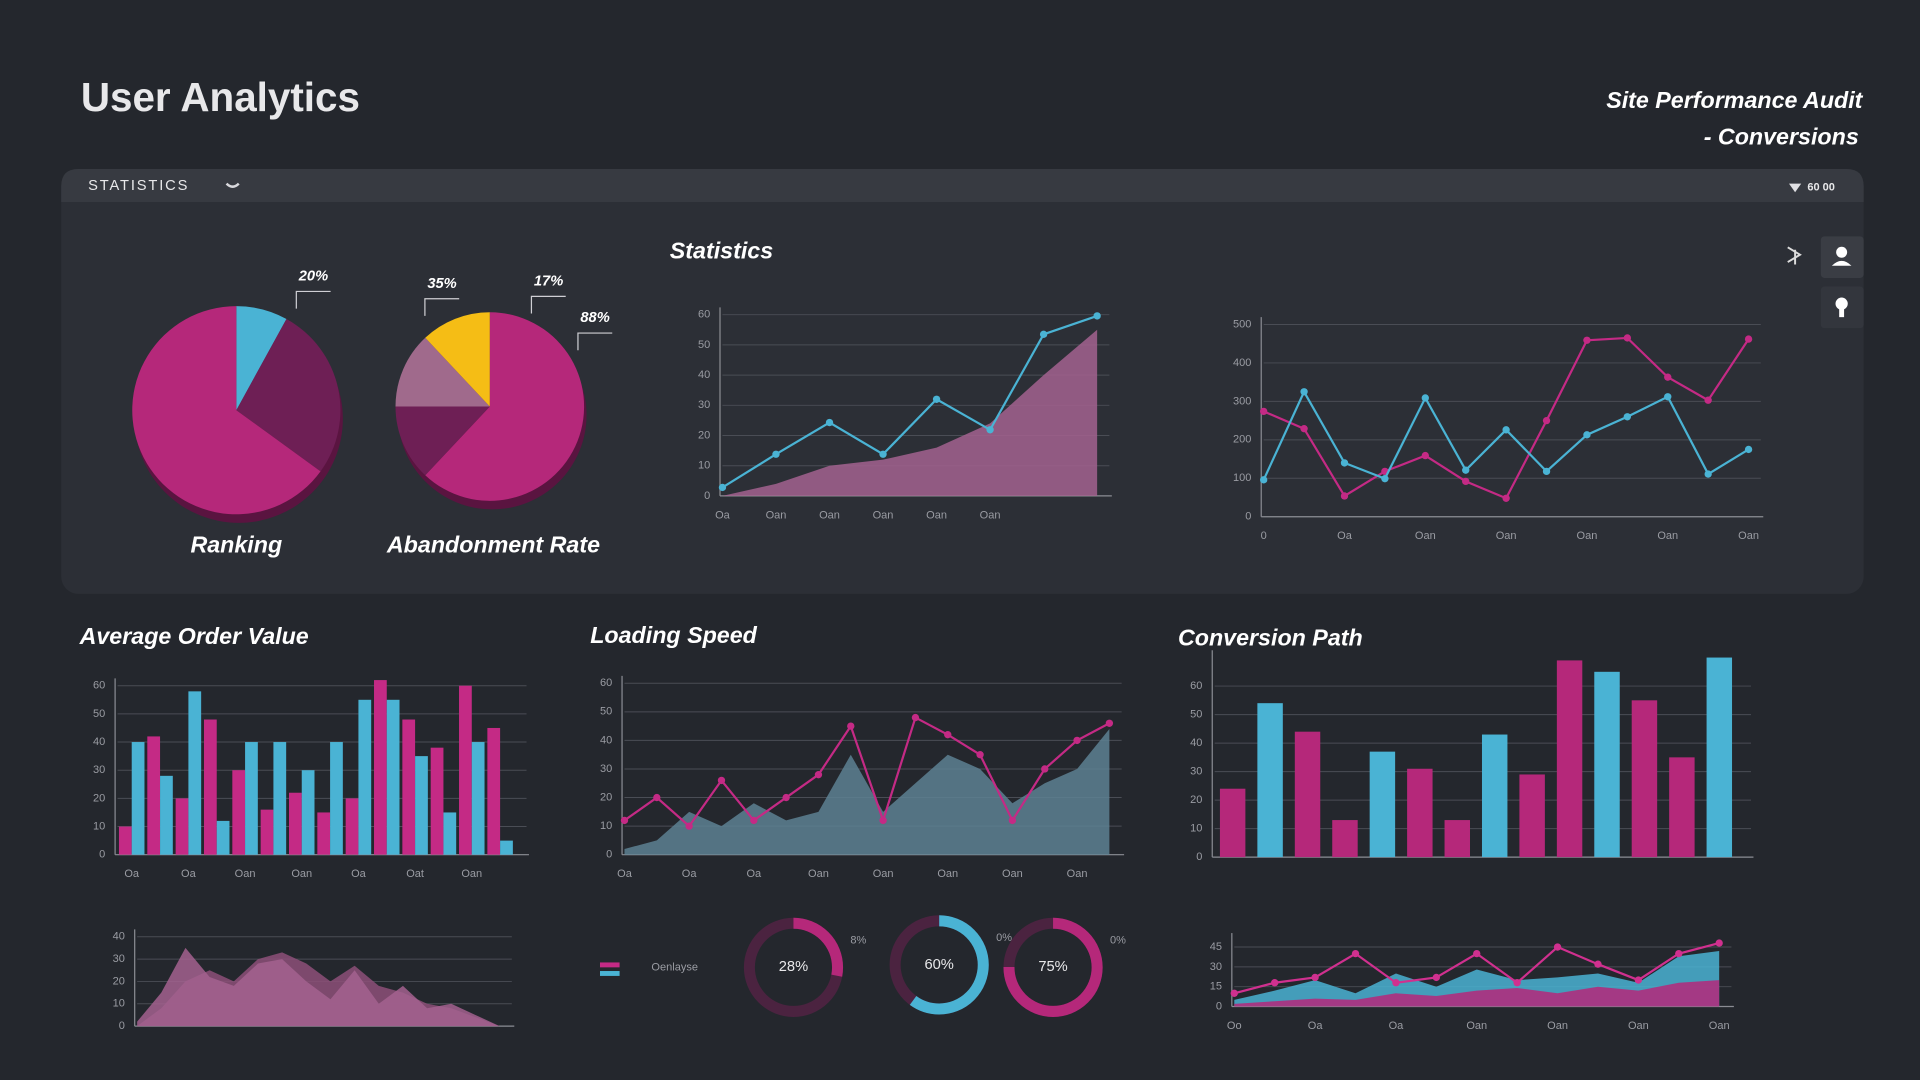  Describe the element at coordinates (1270, 637) in the screenshot. I see `chart-title: Conversion Path` at that location.